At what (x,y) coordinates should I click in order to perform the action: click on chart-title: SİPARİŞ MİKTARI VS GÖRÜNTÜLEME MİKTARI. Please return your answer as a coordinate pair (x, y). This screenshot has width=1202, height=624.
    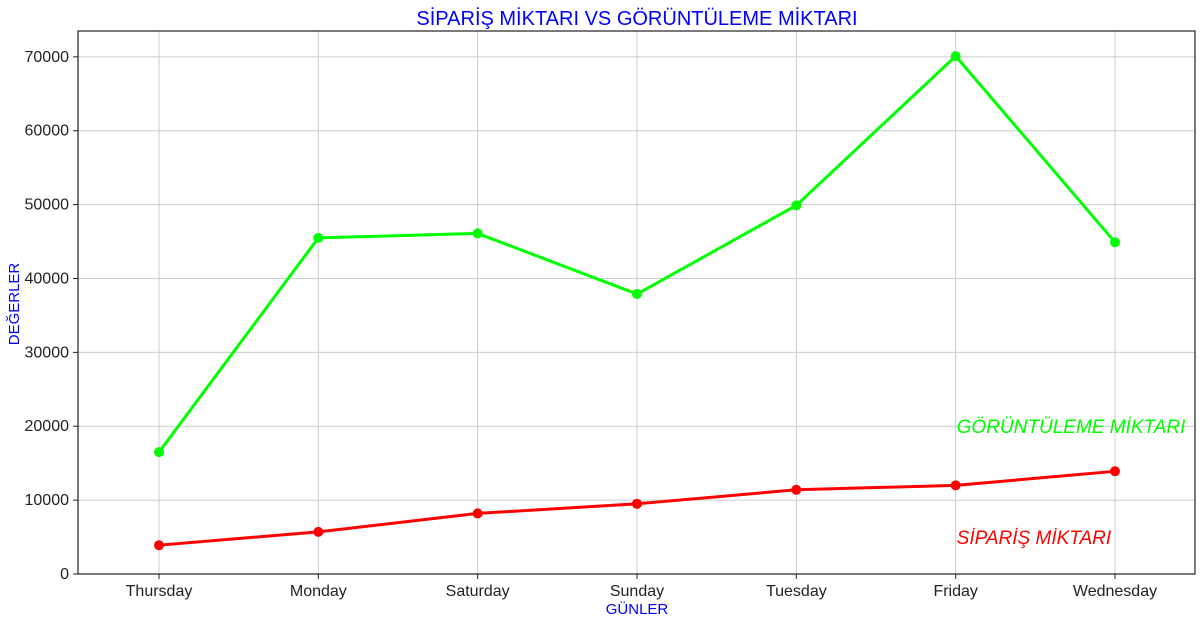
    Looking at the image, I should click on (636, 18).